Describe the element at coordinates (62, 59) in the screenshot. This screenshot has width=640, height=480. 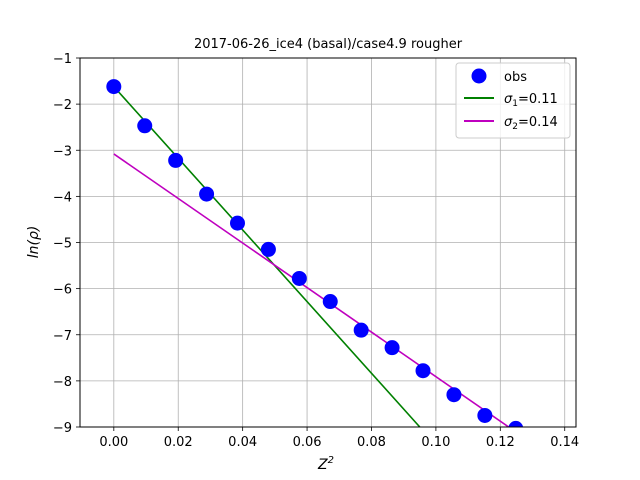
I see `y-tick-label: −1` at that location.